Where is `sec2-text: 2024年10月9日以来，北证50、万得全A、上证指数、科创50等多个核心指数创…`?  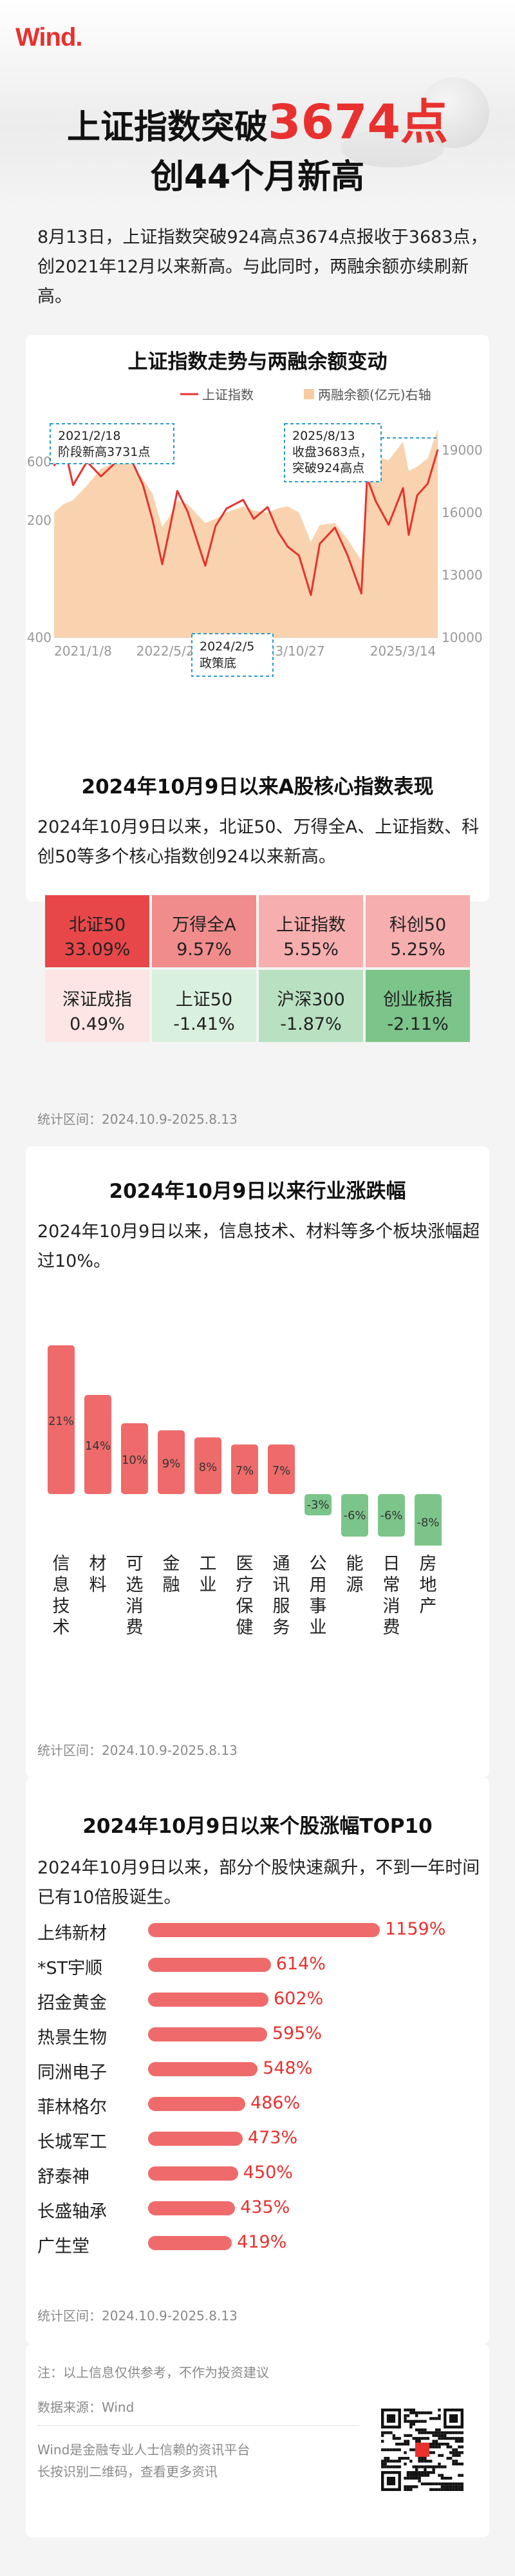
sec2-text: 2024年10月9日以来，北证50、万得全A、上证指数、科创50等多个核心指数创… is located at coordinates (258, 842).